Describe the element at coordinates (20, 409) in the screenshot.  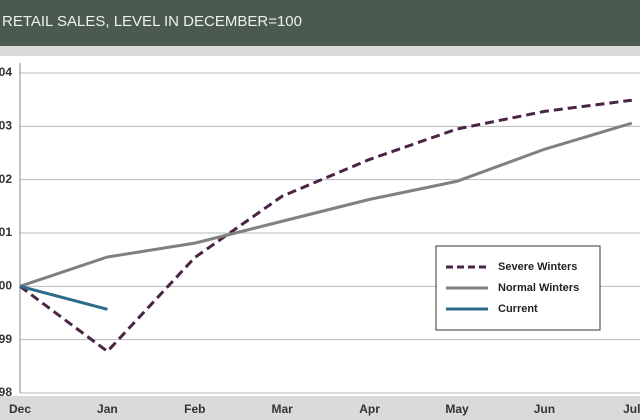
I see `x-tick-label: Dec` at that location.